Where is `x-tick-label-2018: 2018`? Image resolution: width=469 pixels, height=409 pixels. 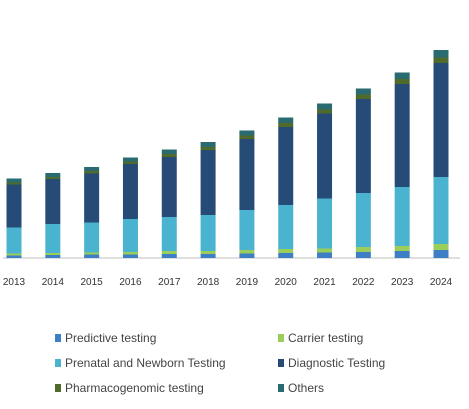
x-tick-label-2018: 2018 is located at coordinates (208, 282).